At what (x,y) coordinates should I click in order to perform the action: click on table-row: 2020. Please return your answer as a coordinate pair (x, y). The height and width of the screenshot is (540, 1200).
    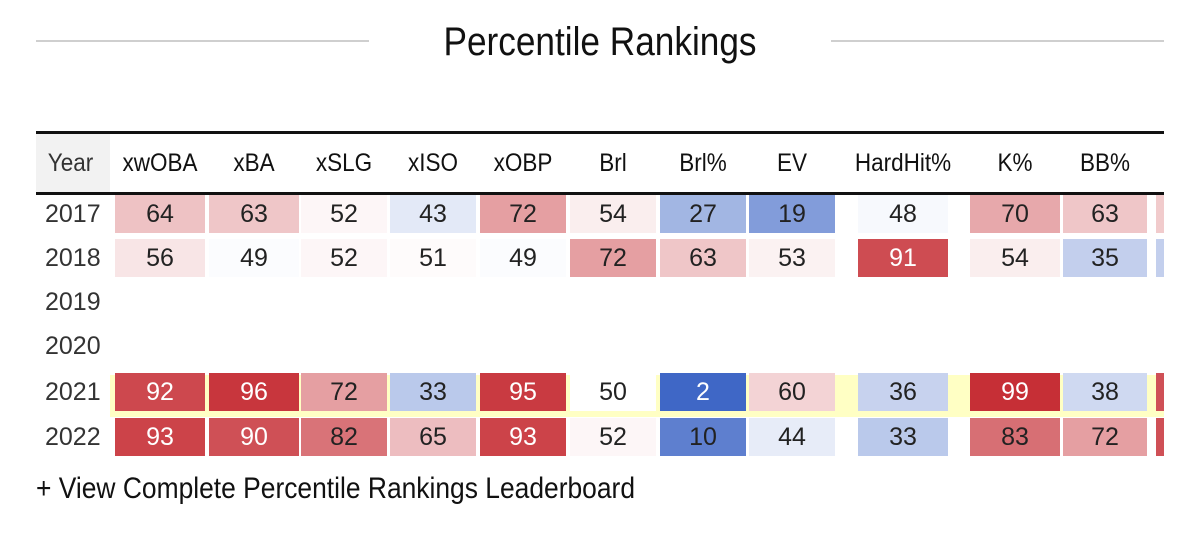
    Looking at the image, I should click on (600, 346).